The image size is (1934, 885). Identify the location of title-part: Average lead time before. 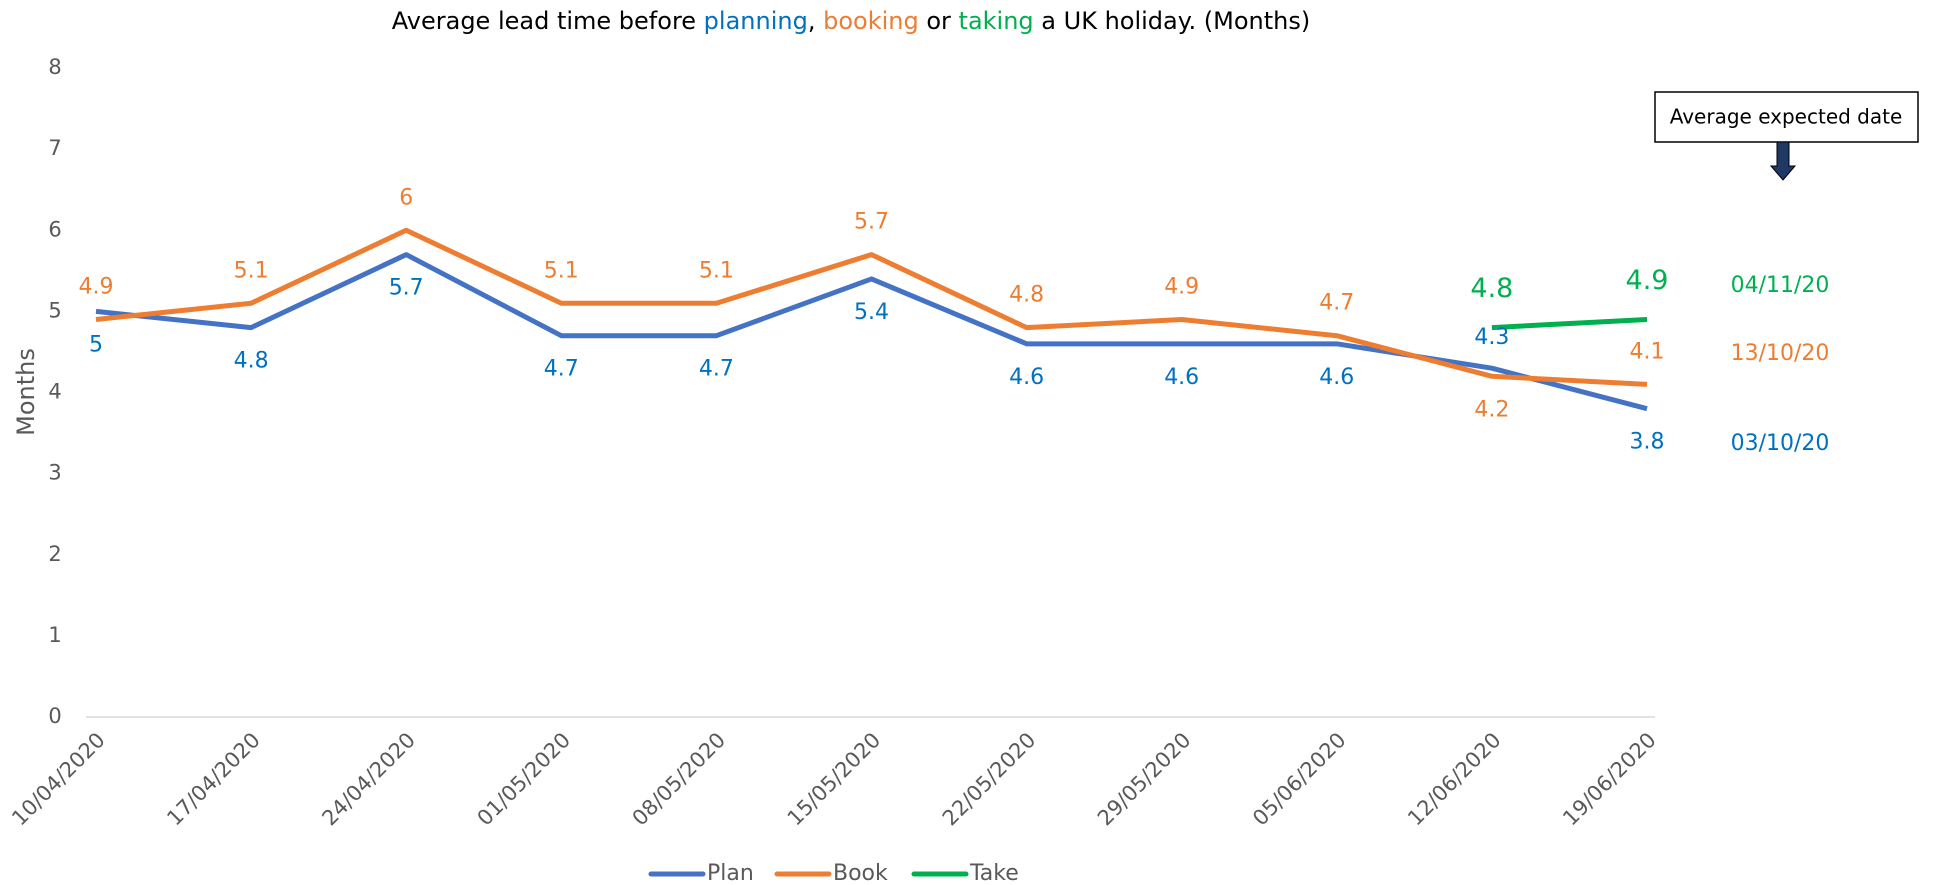
(548, 21).